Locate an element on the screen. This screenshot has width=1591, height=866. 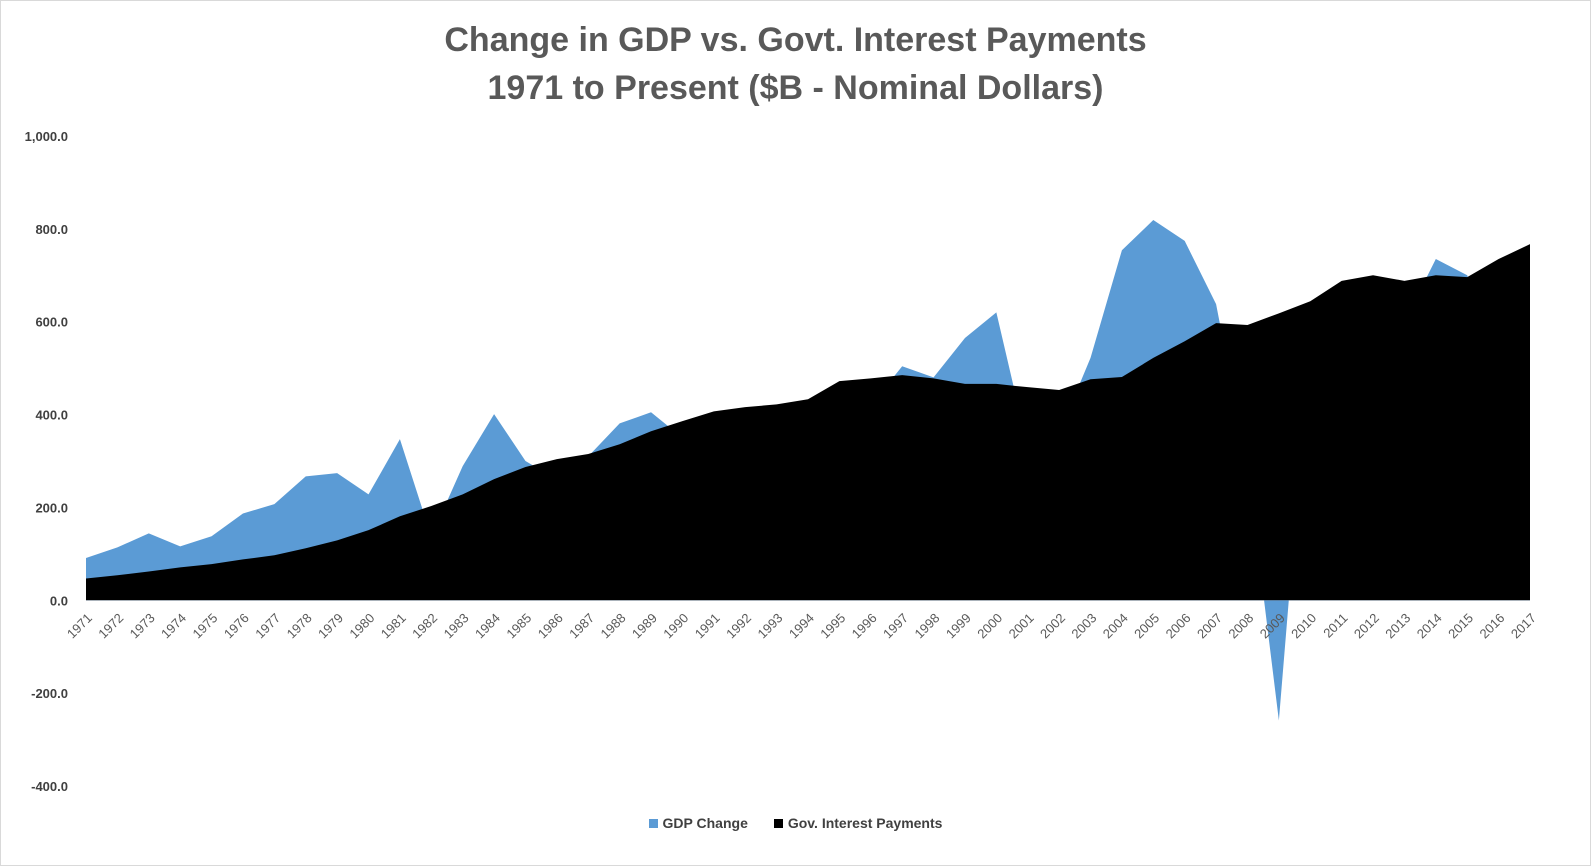
x-tick-label: 1983 is located at coordinates (456, 625).